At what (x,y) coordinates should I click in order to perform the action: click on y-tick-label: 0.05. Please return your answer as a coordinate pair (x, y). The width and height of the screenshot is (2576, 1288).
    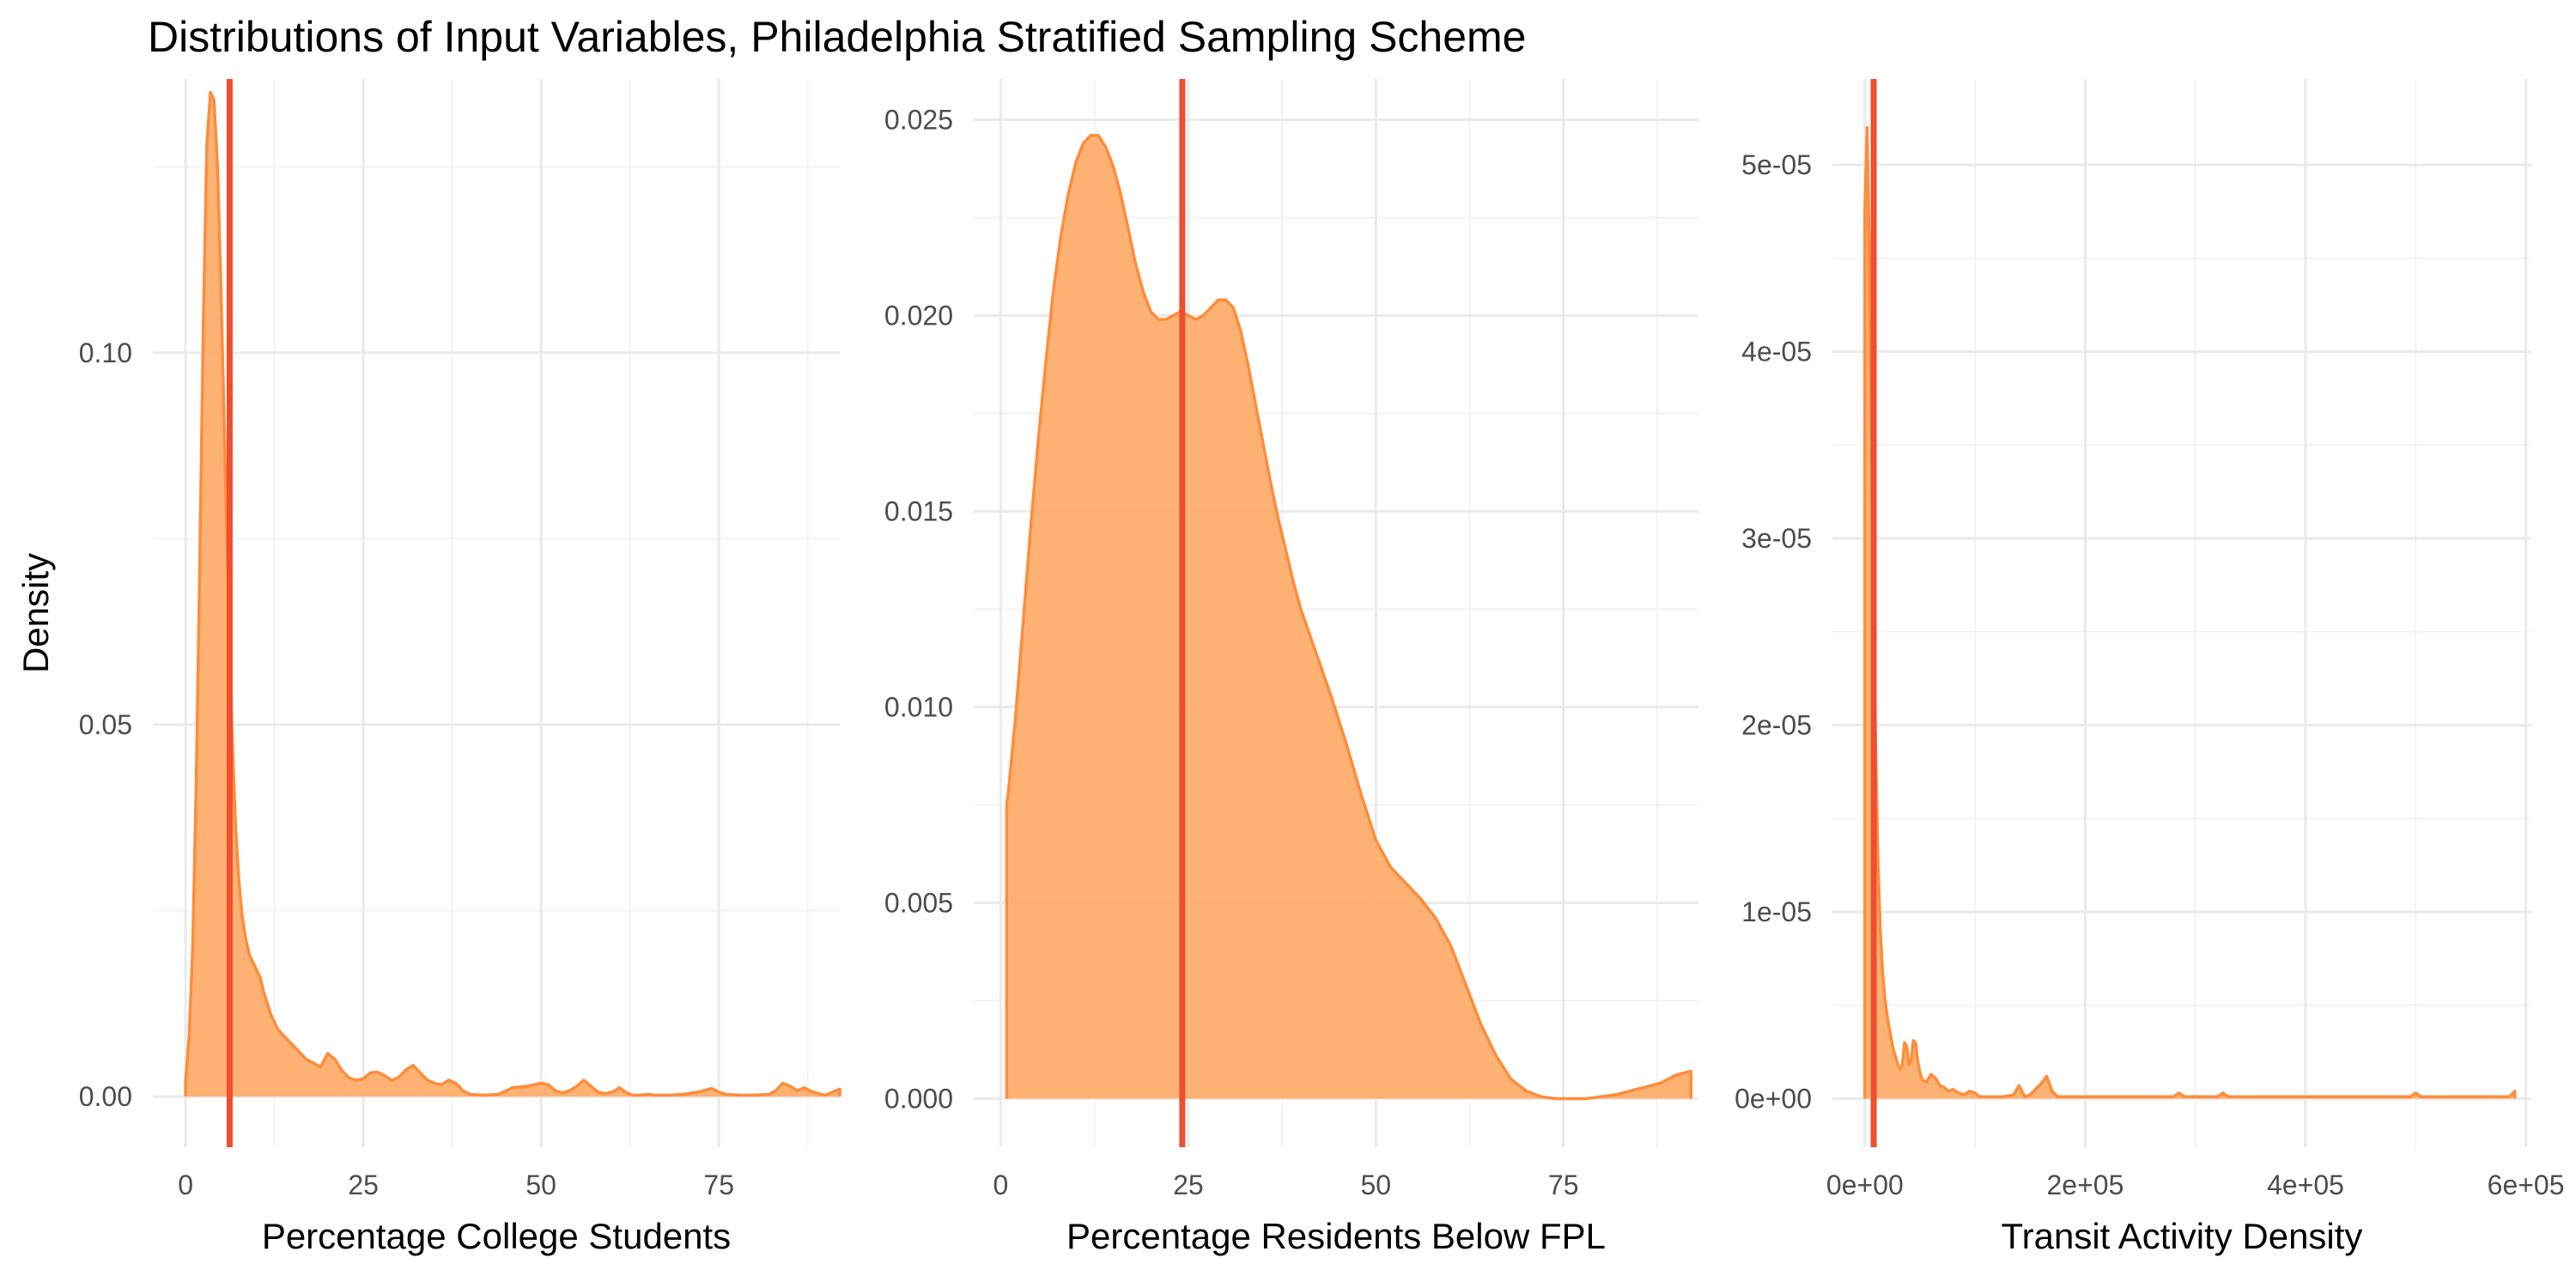
    Looking at the image, I should click on (106, 724).